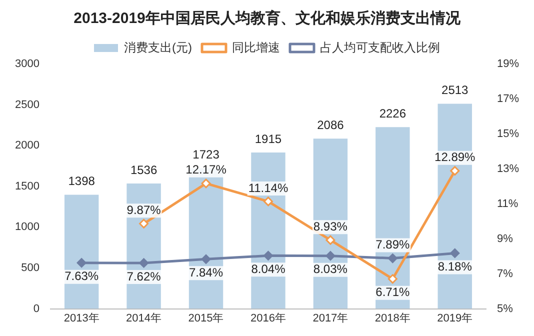 The height and width of the screenshot is (336, 534). What do you see at coordinates (455, 318) in the screenshot?
I see `x-tick-label: 2019年` at bounding box center [455, 318].